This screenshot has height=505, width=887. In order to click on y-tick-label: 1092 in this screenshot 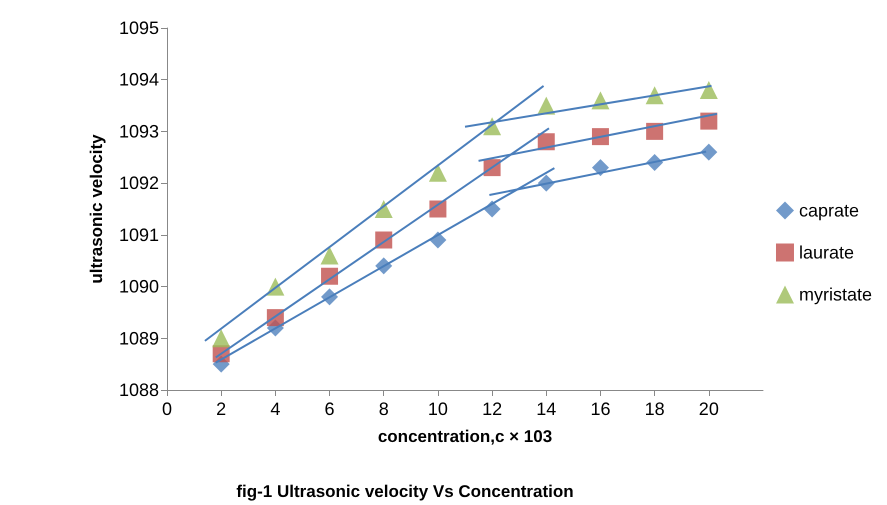, I will do `click(138, 183)`.